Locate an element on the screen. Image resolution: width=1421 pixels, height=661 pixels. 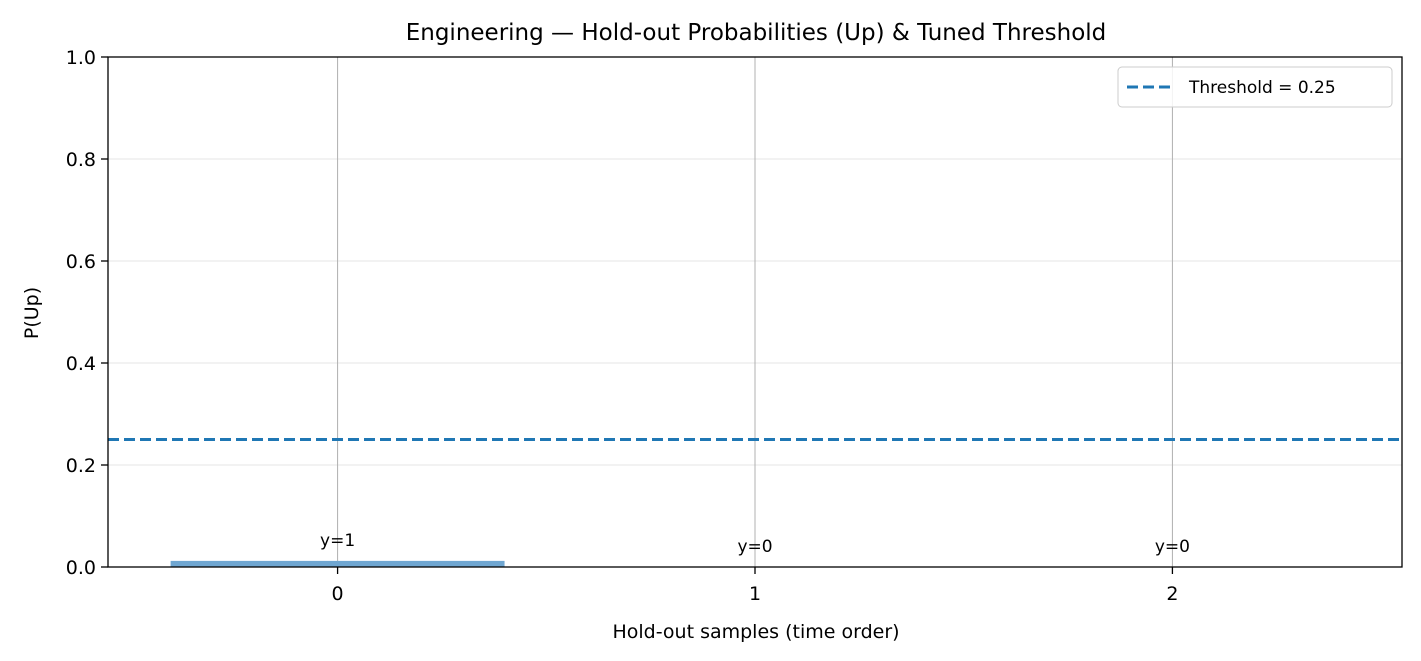
y-tick-label: 0.0 is located at coordinates (81, 568).